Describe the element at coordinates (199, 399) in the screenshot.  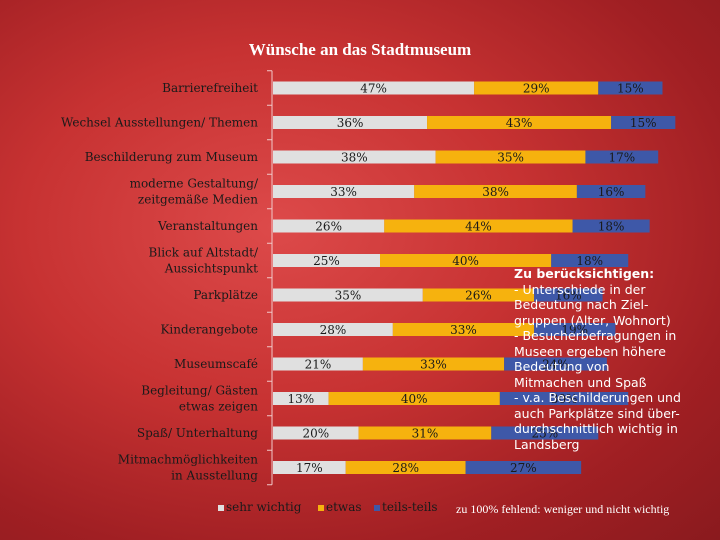
I see `category-label: Begleitung/ Gästen etwas zeigen` at that location.